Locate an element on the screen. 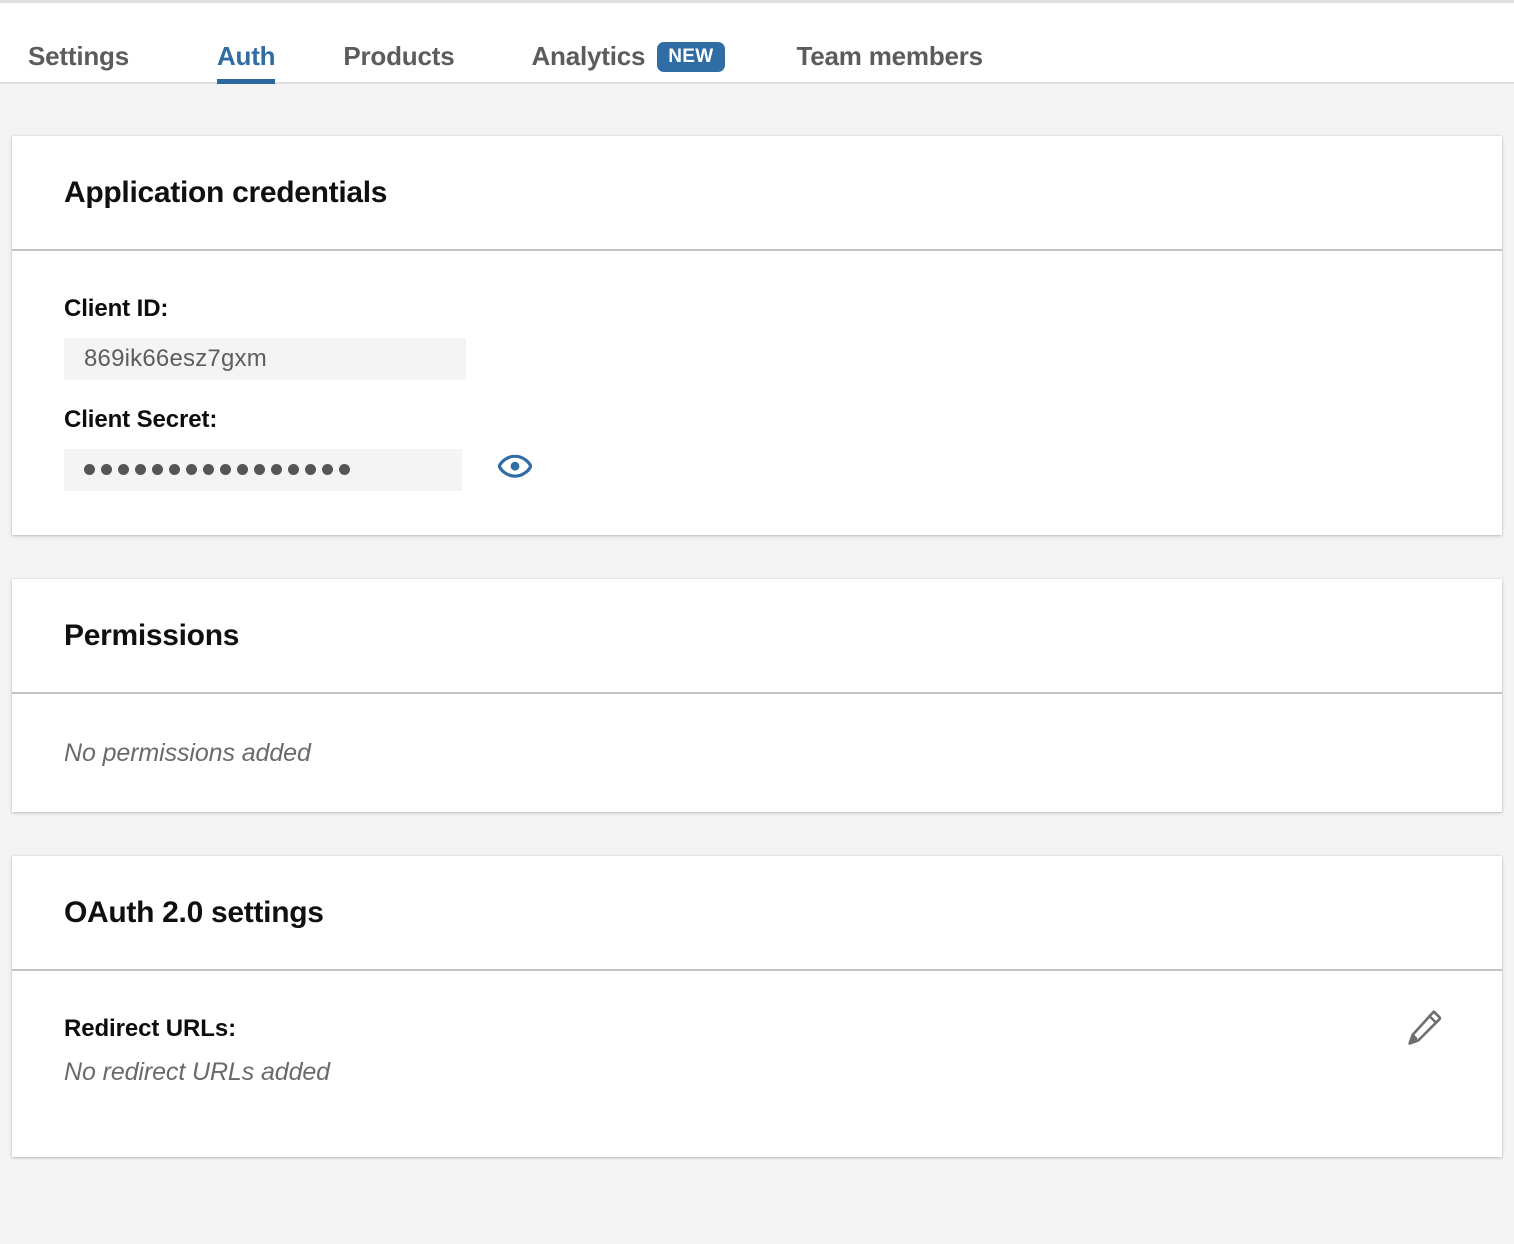 The height and width of the screenshot is (1244, 1514). oauth-settings-header: OAuth 2.0 settings is located at coordinates (757, 913).